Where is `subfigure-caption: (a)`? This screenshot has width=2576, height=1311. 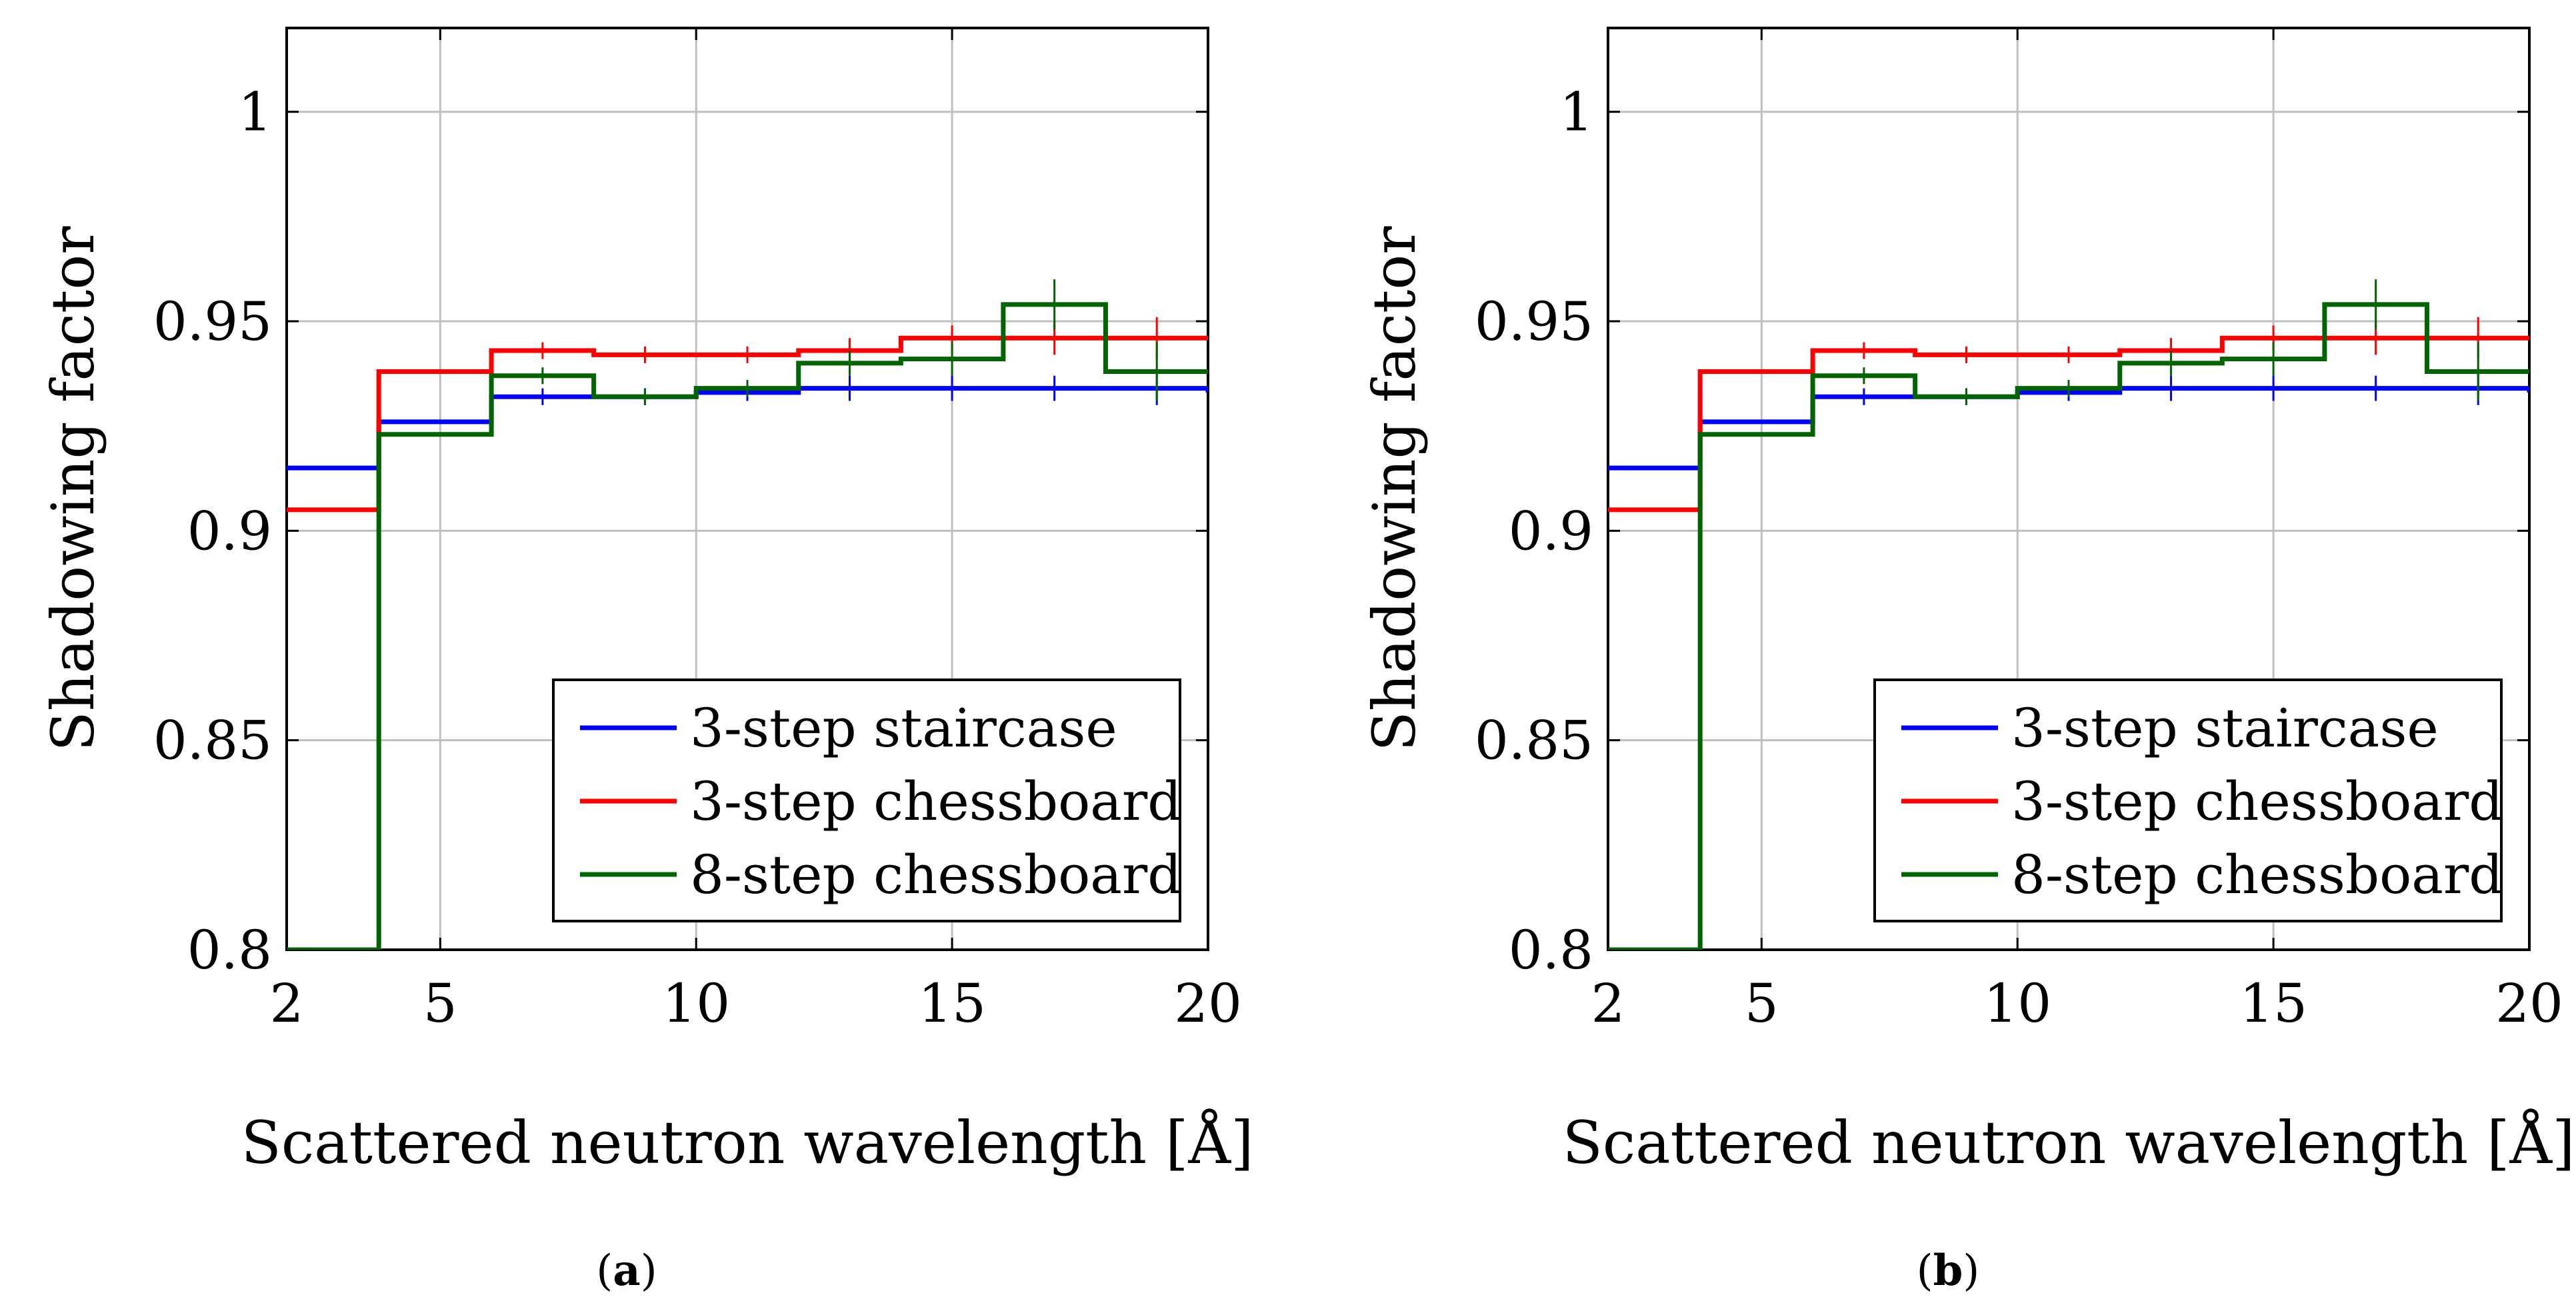
subfigure-caption: (a) is located at coordinates (626, 1271).